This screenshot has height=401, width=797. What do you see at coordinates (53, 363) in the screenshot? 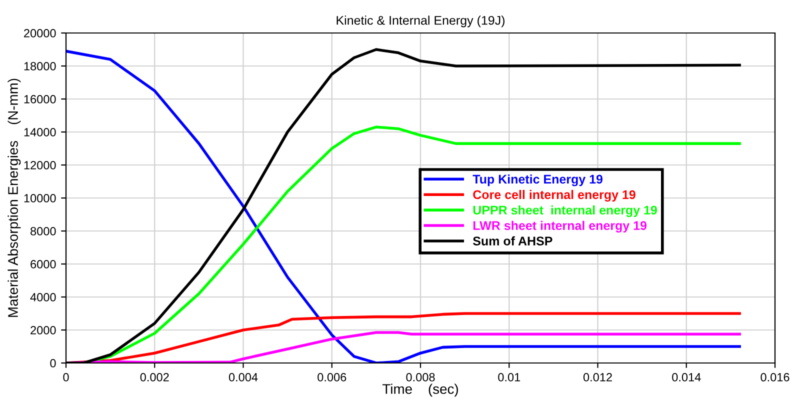
I see `y-tick-label: 0` at bounding box center [53, 363].